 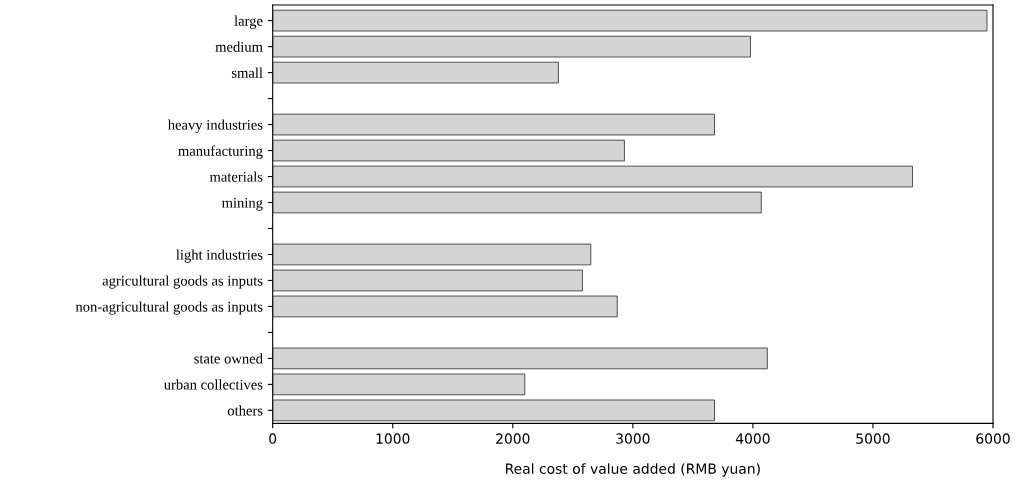 I want to click on x-tick-label: 1000, so click(x=393, y=438).